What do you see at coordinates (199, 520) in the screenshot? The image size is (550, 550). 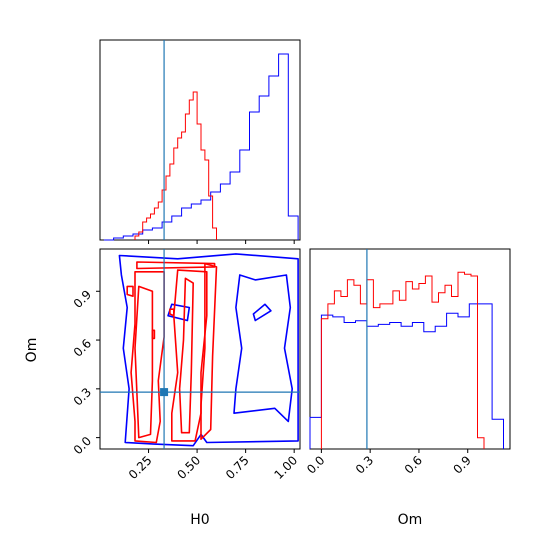 I see `xlabel-h0: H0` at bounding box center [199, 520].